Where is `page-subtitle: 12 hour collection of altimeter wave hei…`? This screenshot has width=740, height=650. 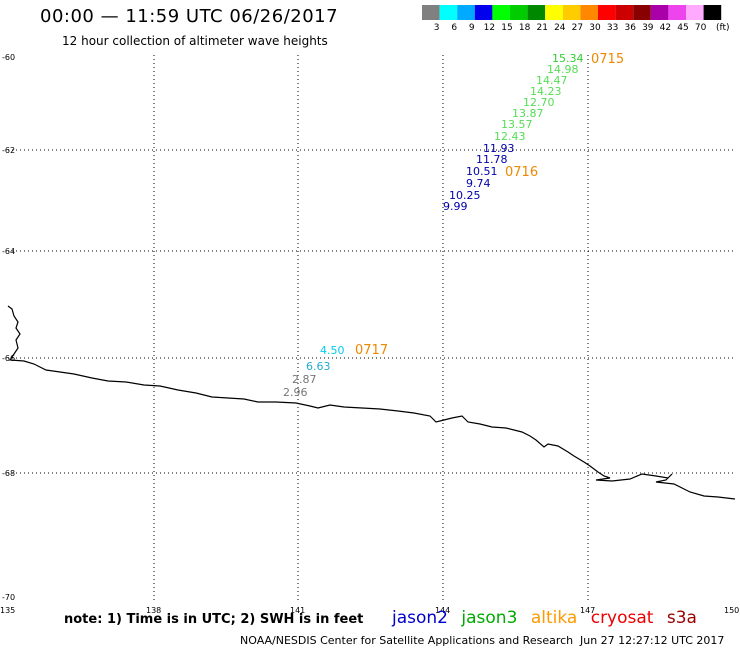
page-subtitle: 12 hour collection of altimeter wave hei… is located at coordinates (195, 41).